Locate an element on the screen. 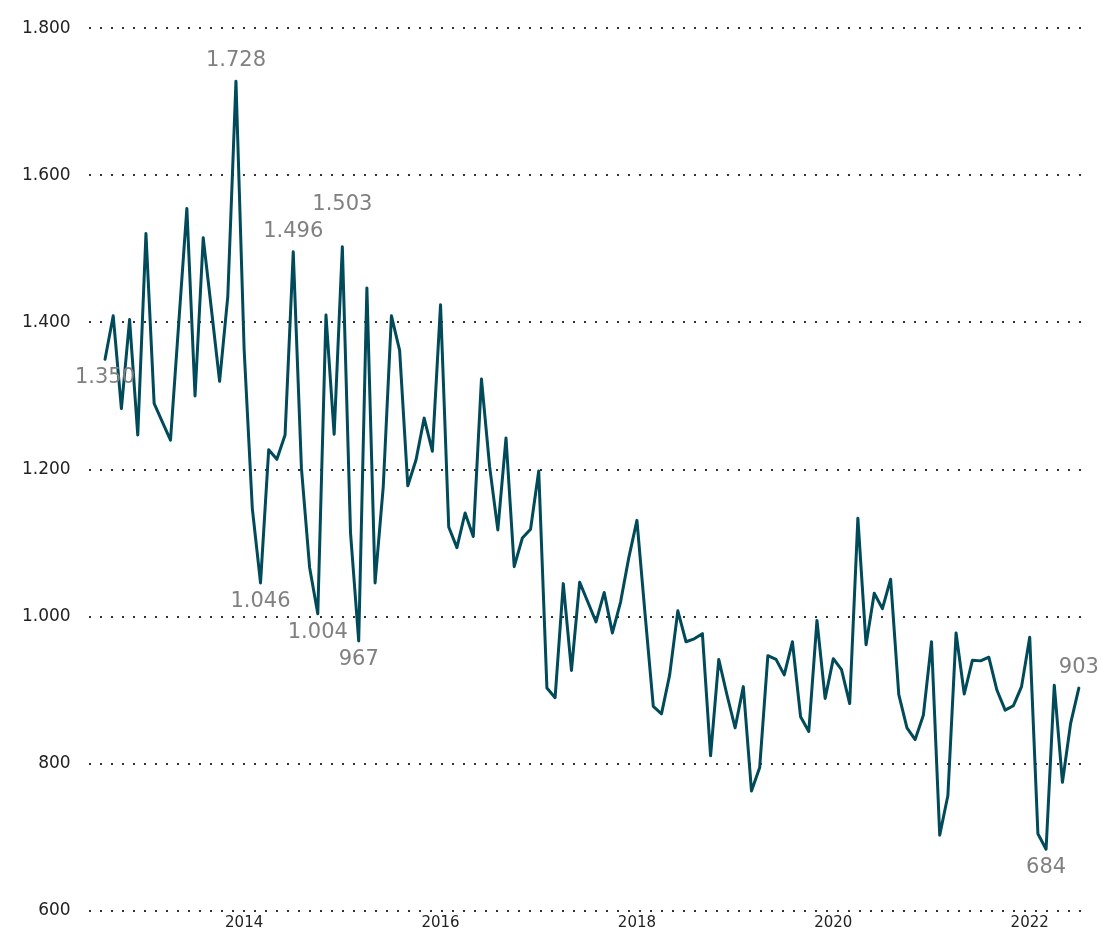 The width and height of the screenshot is (1101, 941). data-label: 967 is located at coordinates (358, 657).